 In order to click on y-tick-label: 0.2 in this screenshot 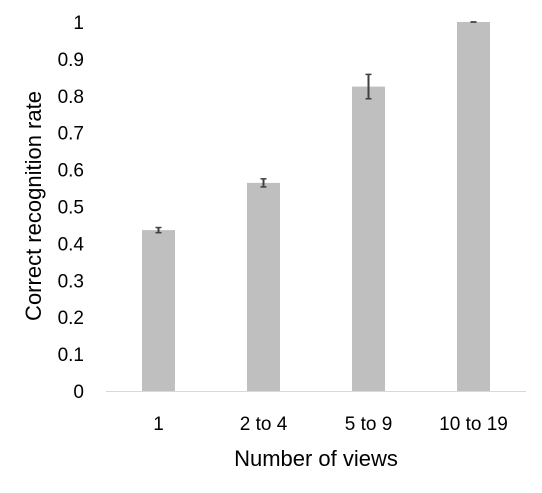, I will do `click(71, 318)`.